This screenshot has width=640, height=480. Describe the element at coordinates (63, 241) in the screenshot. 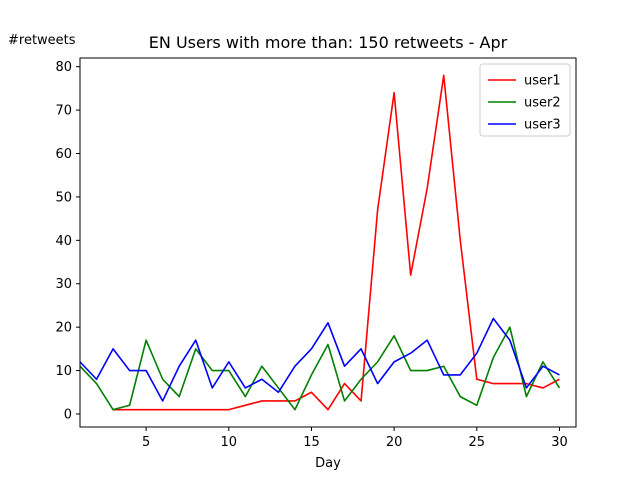

I see `y-tick-label: 40` at that location.